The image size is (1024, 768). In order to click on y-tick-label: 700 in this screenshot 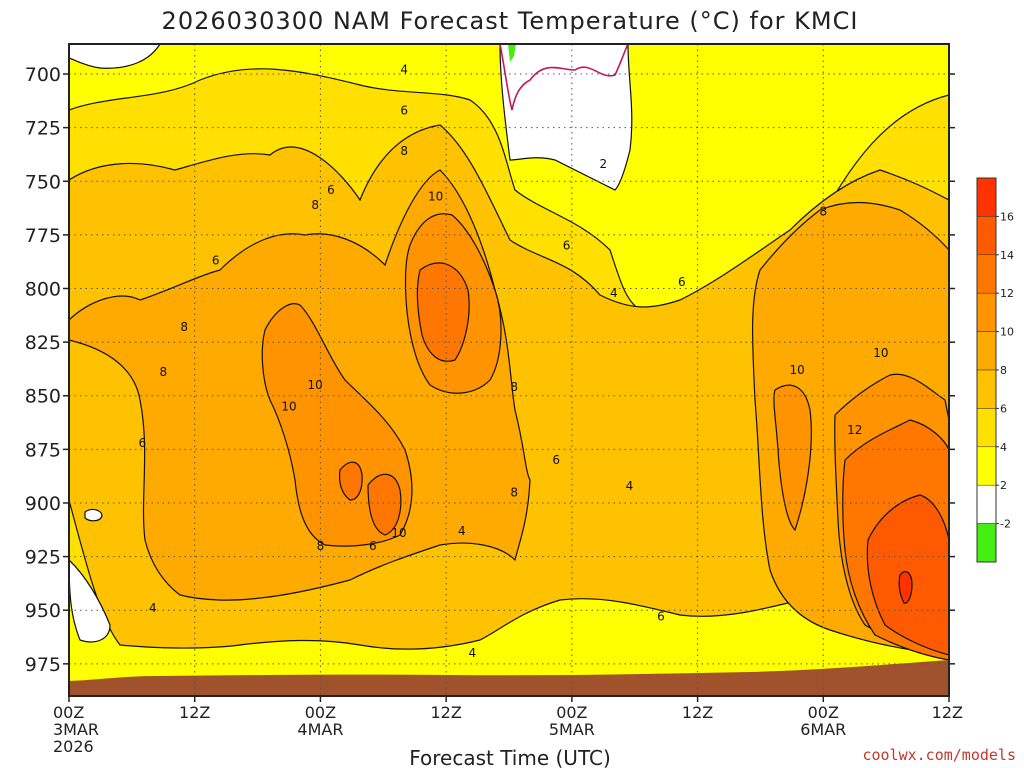, I will do `click(43, 75)`.